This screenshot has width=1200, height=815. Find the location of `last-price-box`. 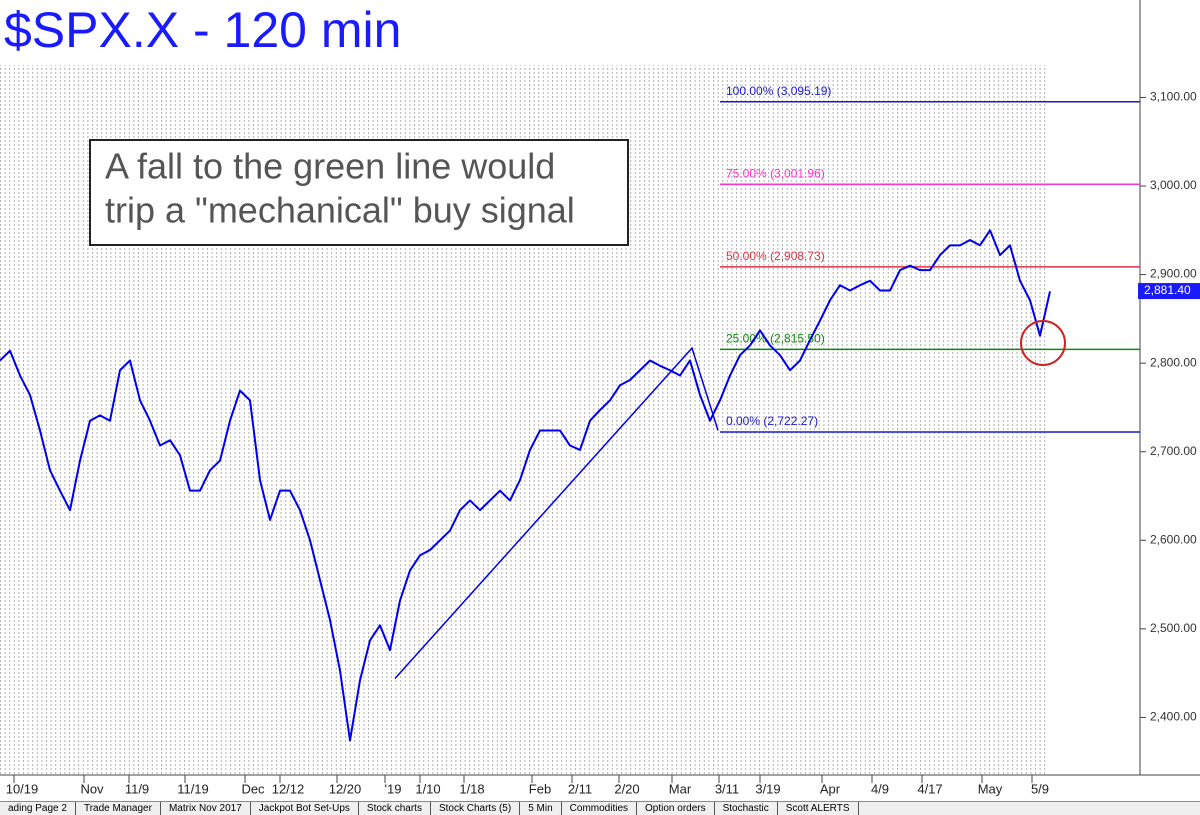

last-price-box is located at coordinates (1169, 291).